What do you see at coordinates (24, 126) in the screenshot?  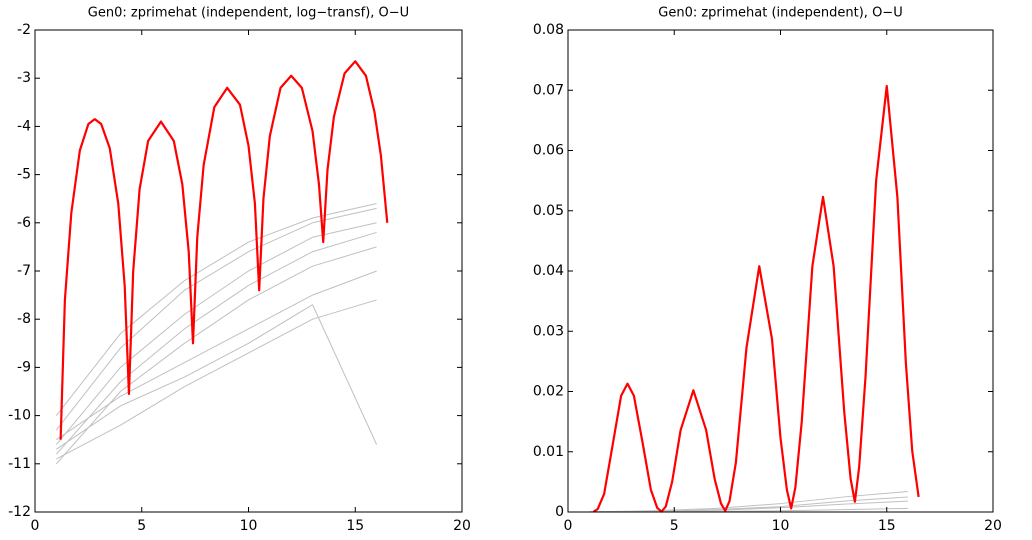 I see `y-tick-label: -4` at bounding box center [24, 126].